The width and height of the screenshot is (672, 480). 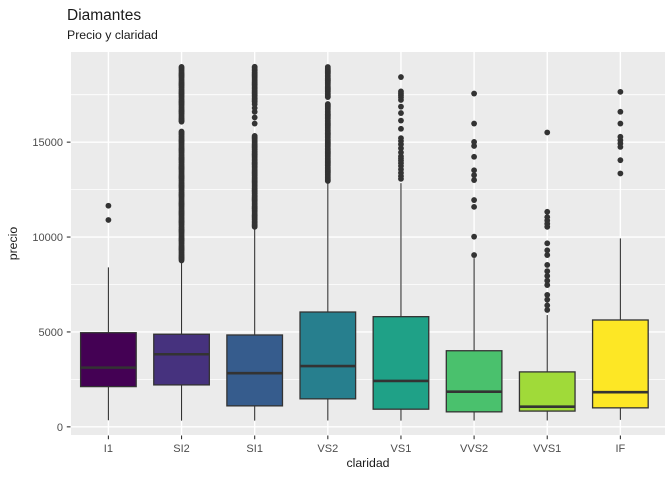 I want to click on y-tick-label: 10000, so click(x=47, y=238).